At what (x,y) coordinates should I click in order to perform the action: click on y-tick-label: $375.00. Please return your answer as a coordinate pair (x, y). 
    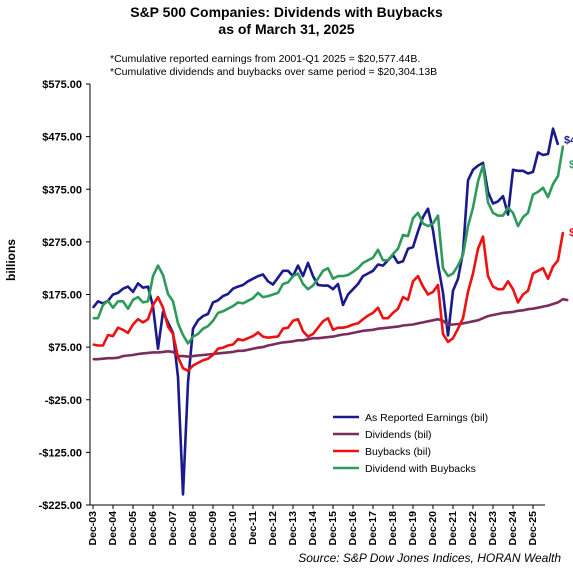
    Looking at the image, I should click on (62, 190).